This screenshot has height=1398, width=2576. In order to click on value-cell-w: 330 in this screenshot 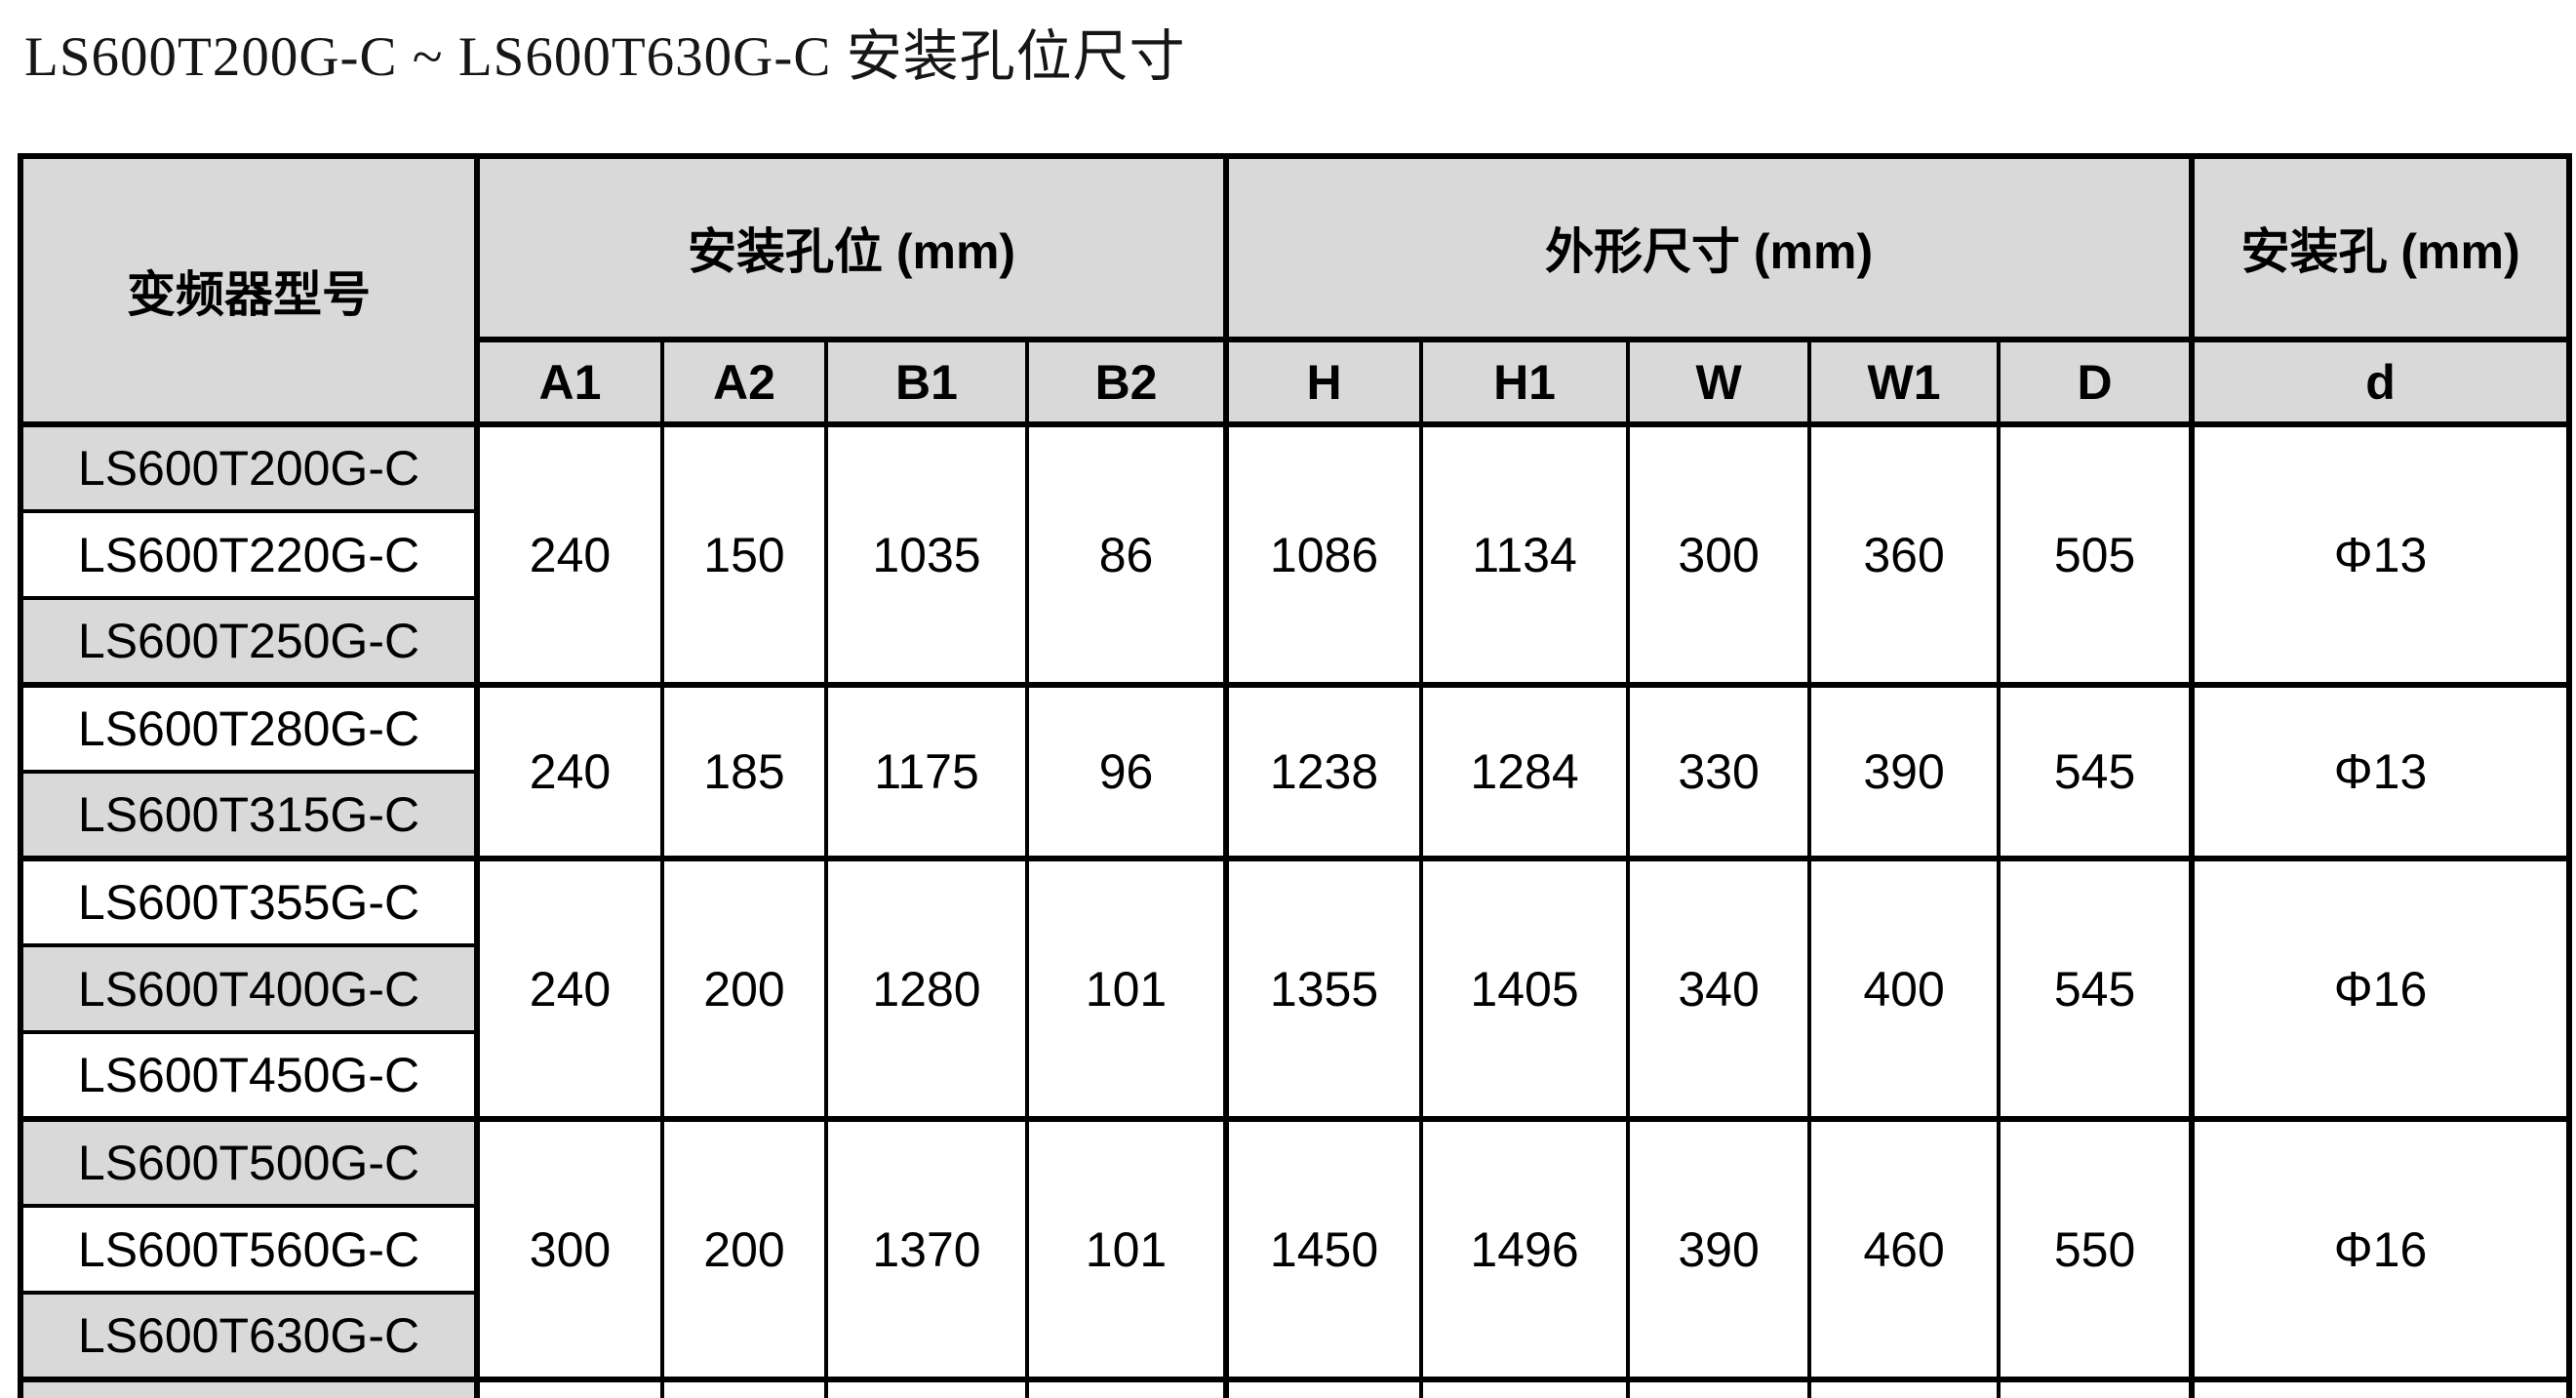, I will do `click(1719, 772)`.